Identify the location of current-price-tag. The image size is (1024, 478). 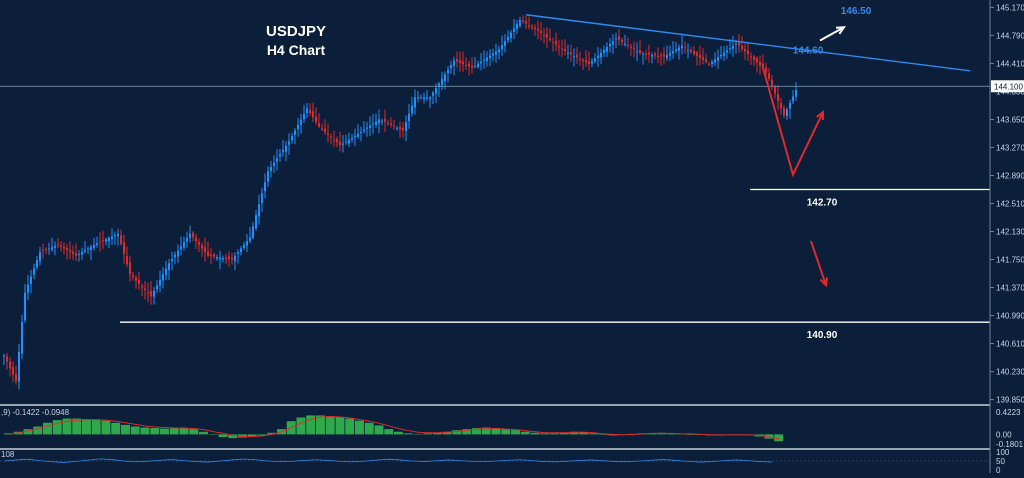
(1007, 86).